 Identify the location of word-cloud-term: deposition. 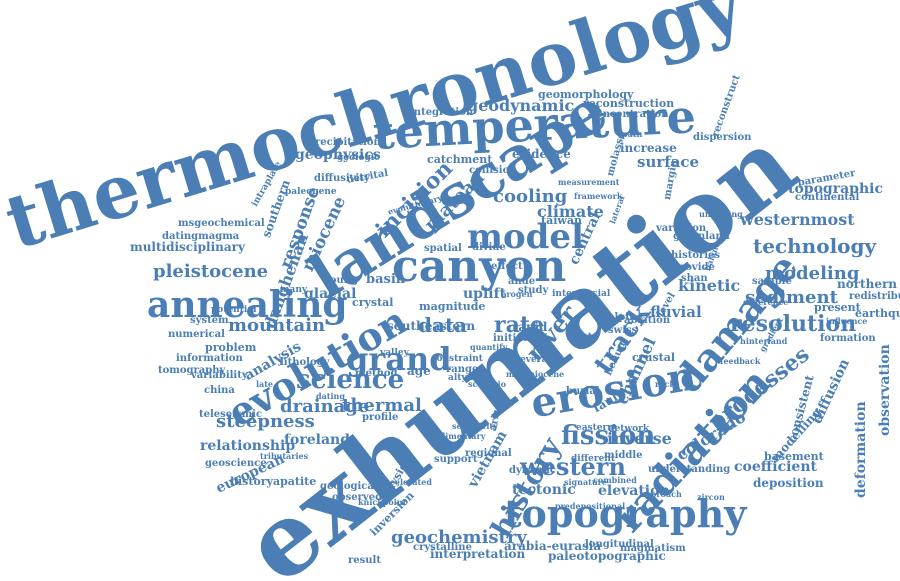
(788, 483).